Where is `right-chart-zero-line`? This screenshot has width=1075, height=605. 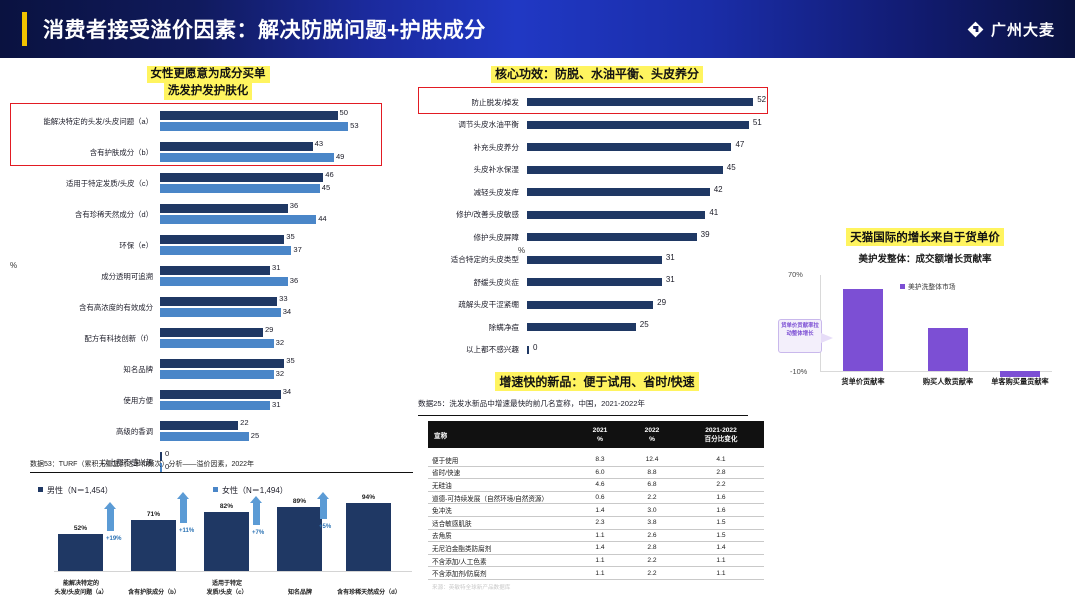
right-chart-zero-line is located at coordinates (936, 371).